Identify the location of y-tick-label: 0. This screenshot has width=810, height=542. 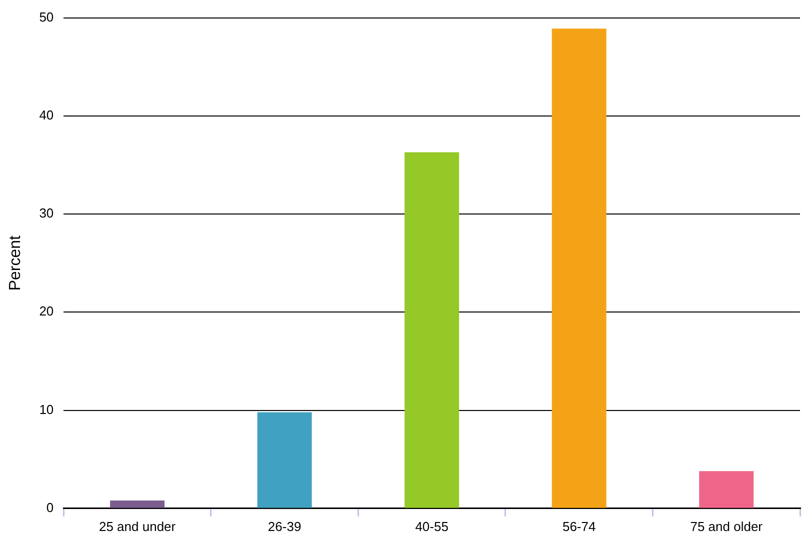
(50, 507).